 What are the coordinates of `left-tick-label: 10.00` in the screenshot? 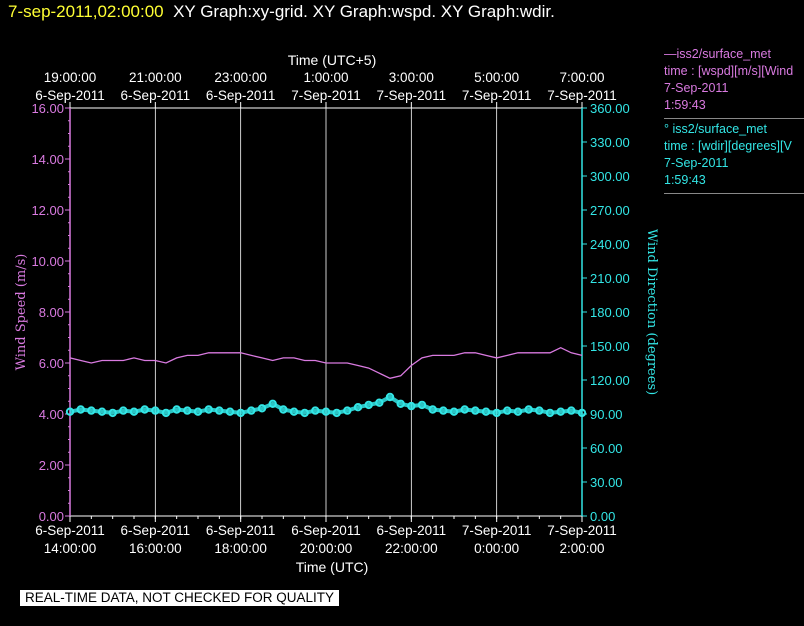 It's located at (47, 261).